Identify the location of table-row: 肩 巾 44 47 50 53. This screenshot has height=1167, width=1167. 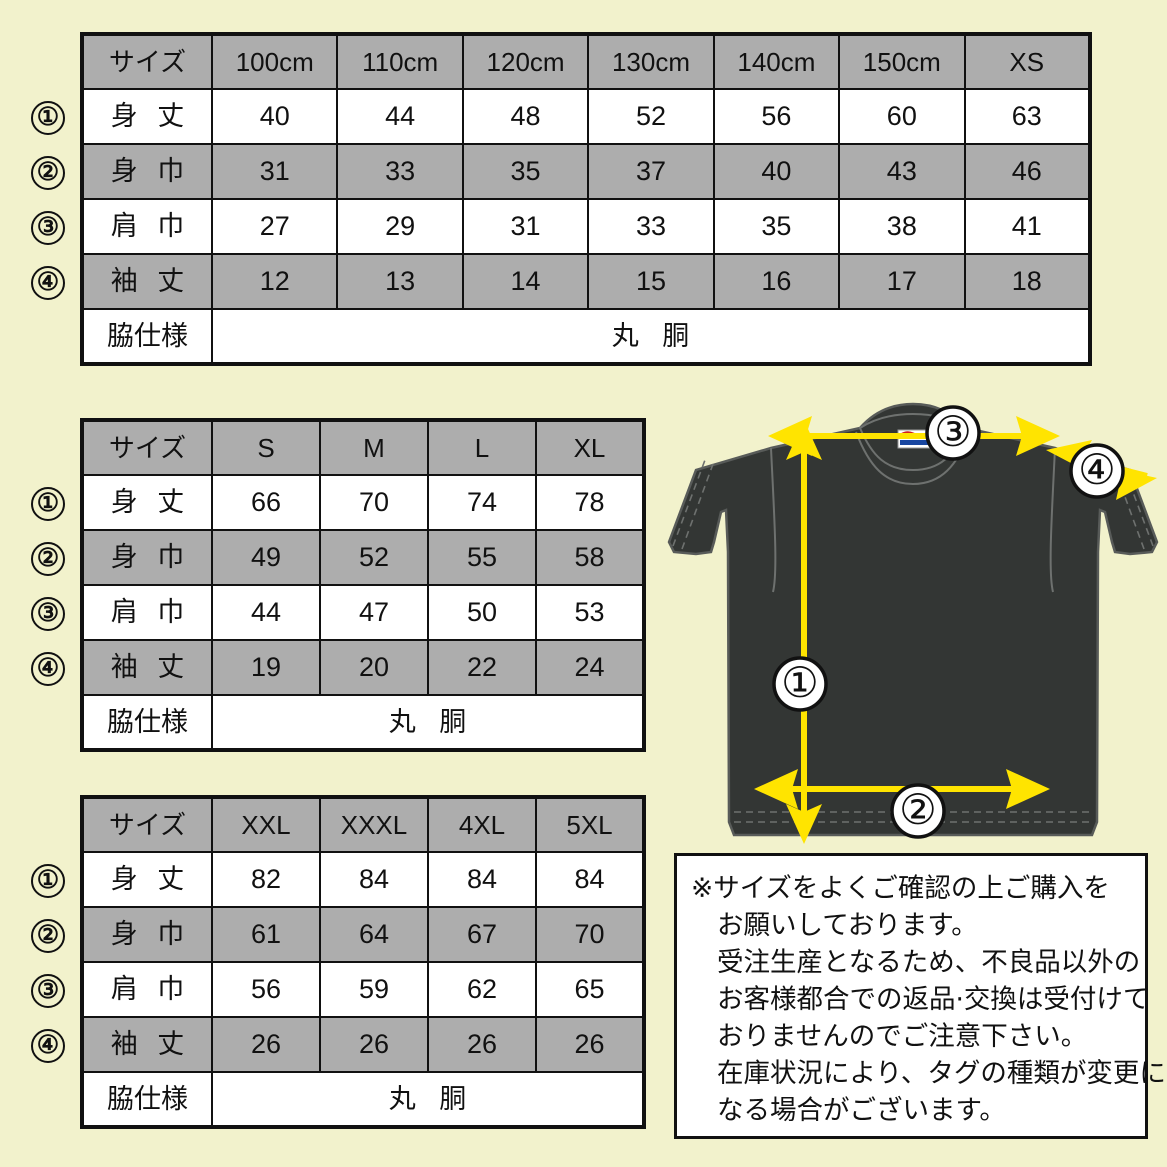
(363, 612).